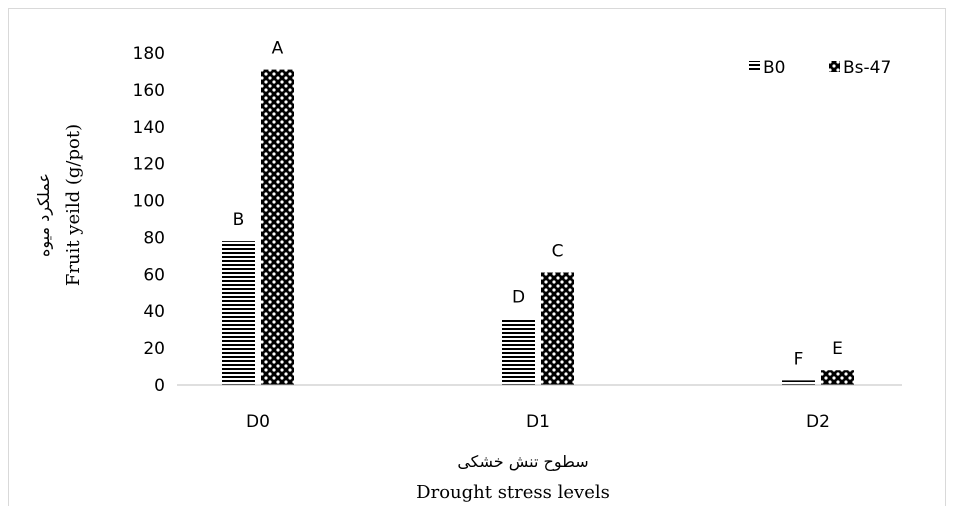 The width and height of the screenshot is (954, 506). What do you see at coordinates (518, 298) in the screenshot?
I see `significance-label: D` at bounding box center [518, 298].